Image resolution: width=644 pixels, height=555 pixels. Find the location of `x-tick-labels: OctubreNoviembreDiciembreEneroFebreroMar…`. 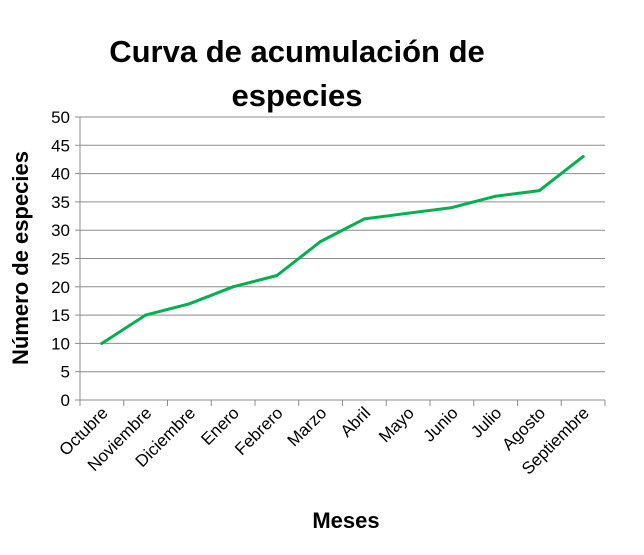

x-tick-labels: OctubreNoviembreDiciembreEneroFebreroMar… is located at coordinates (323, 440).